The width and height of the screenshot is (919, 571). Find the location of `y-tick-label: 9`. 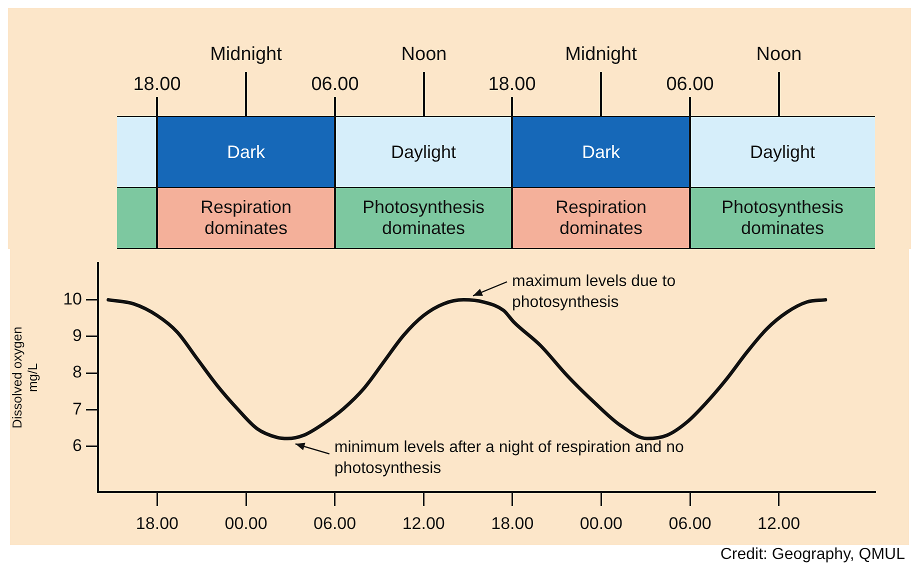

y-tick-label: 9 is located at coordinates (77, 336).